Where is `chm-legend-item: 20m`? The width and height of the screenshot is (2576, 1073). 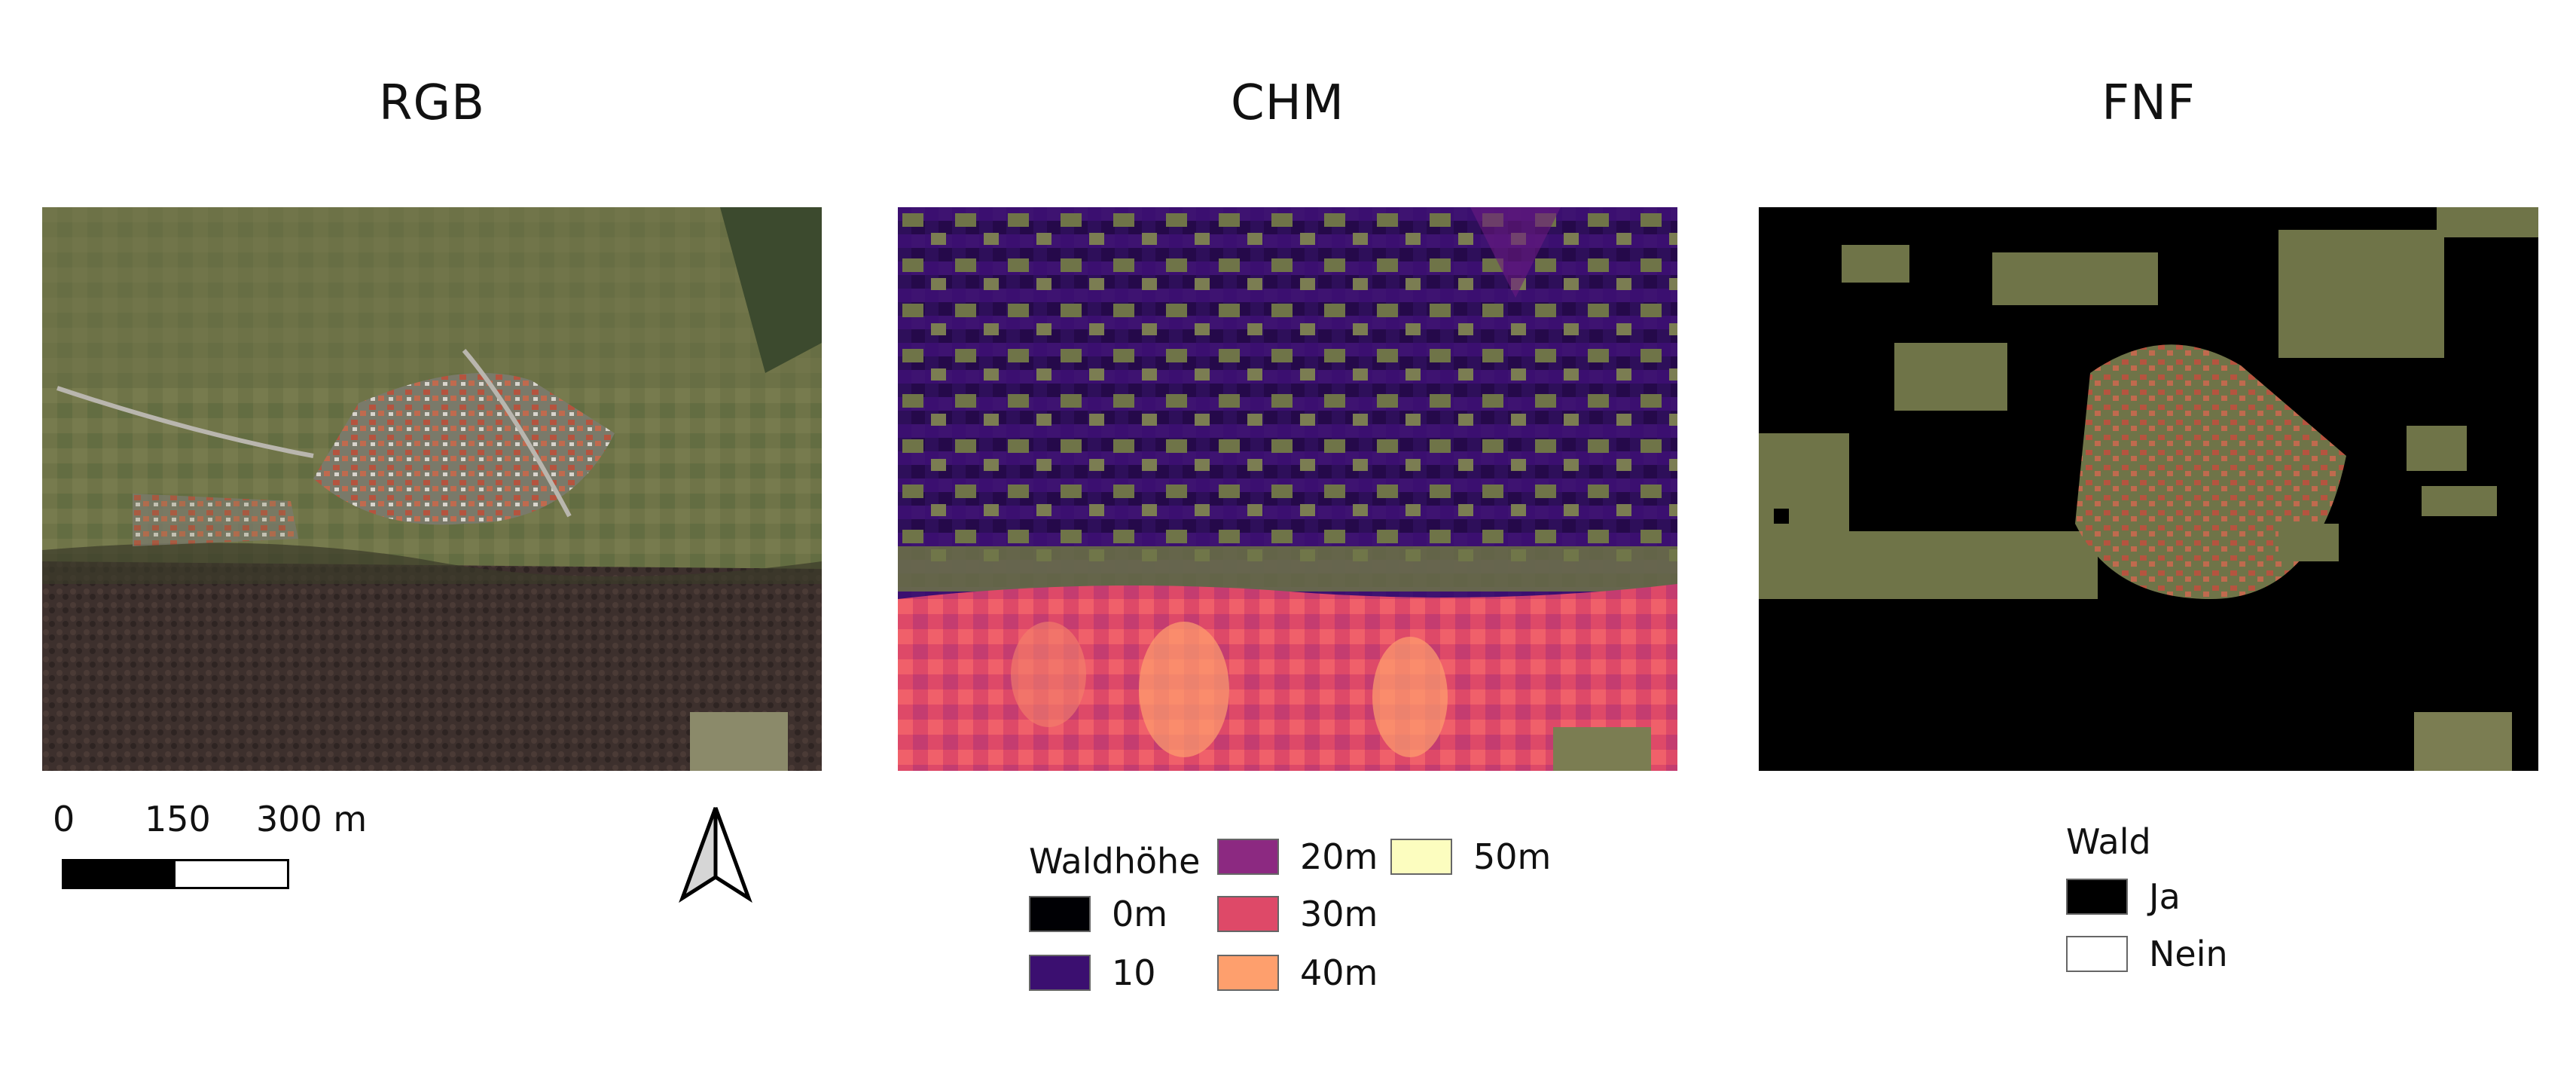
chm-legend-item: 20m is located at coordinates (1298, 856).